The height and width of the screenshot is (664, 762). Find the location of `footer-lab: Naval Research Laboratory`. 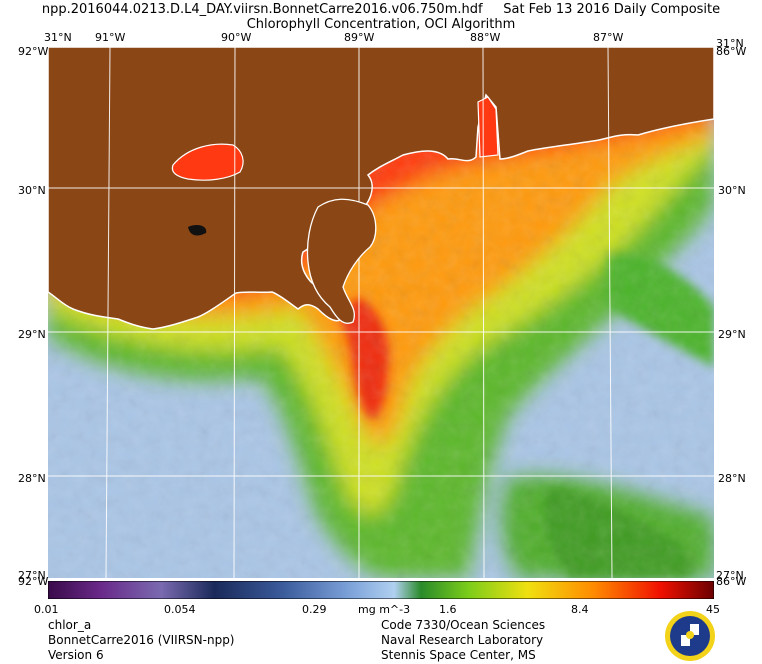

footer-lab: Naval Research Laboratory is located at coordinates (462, 640).